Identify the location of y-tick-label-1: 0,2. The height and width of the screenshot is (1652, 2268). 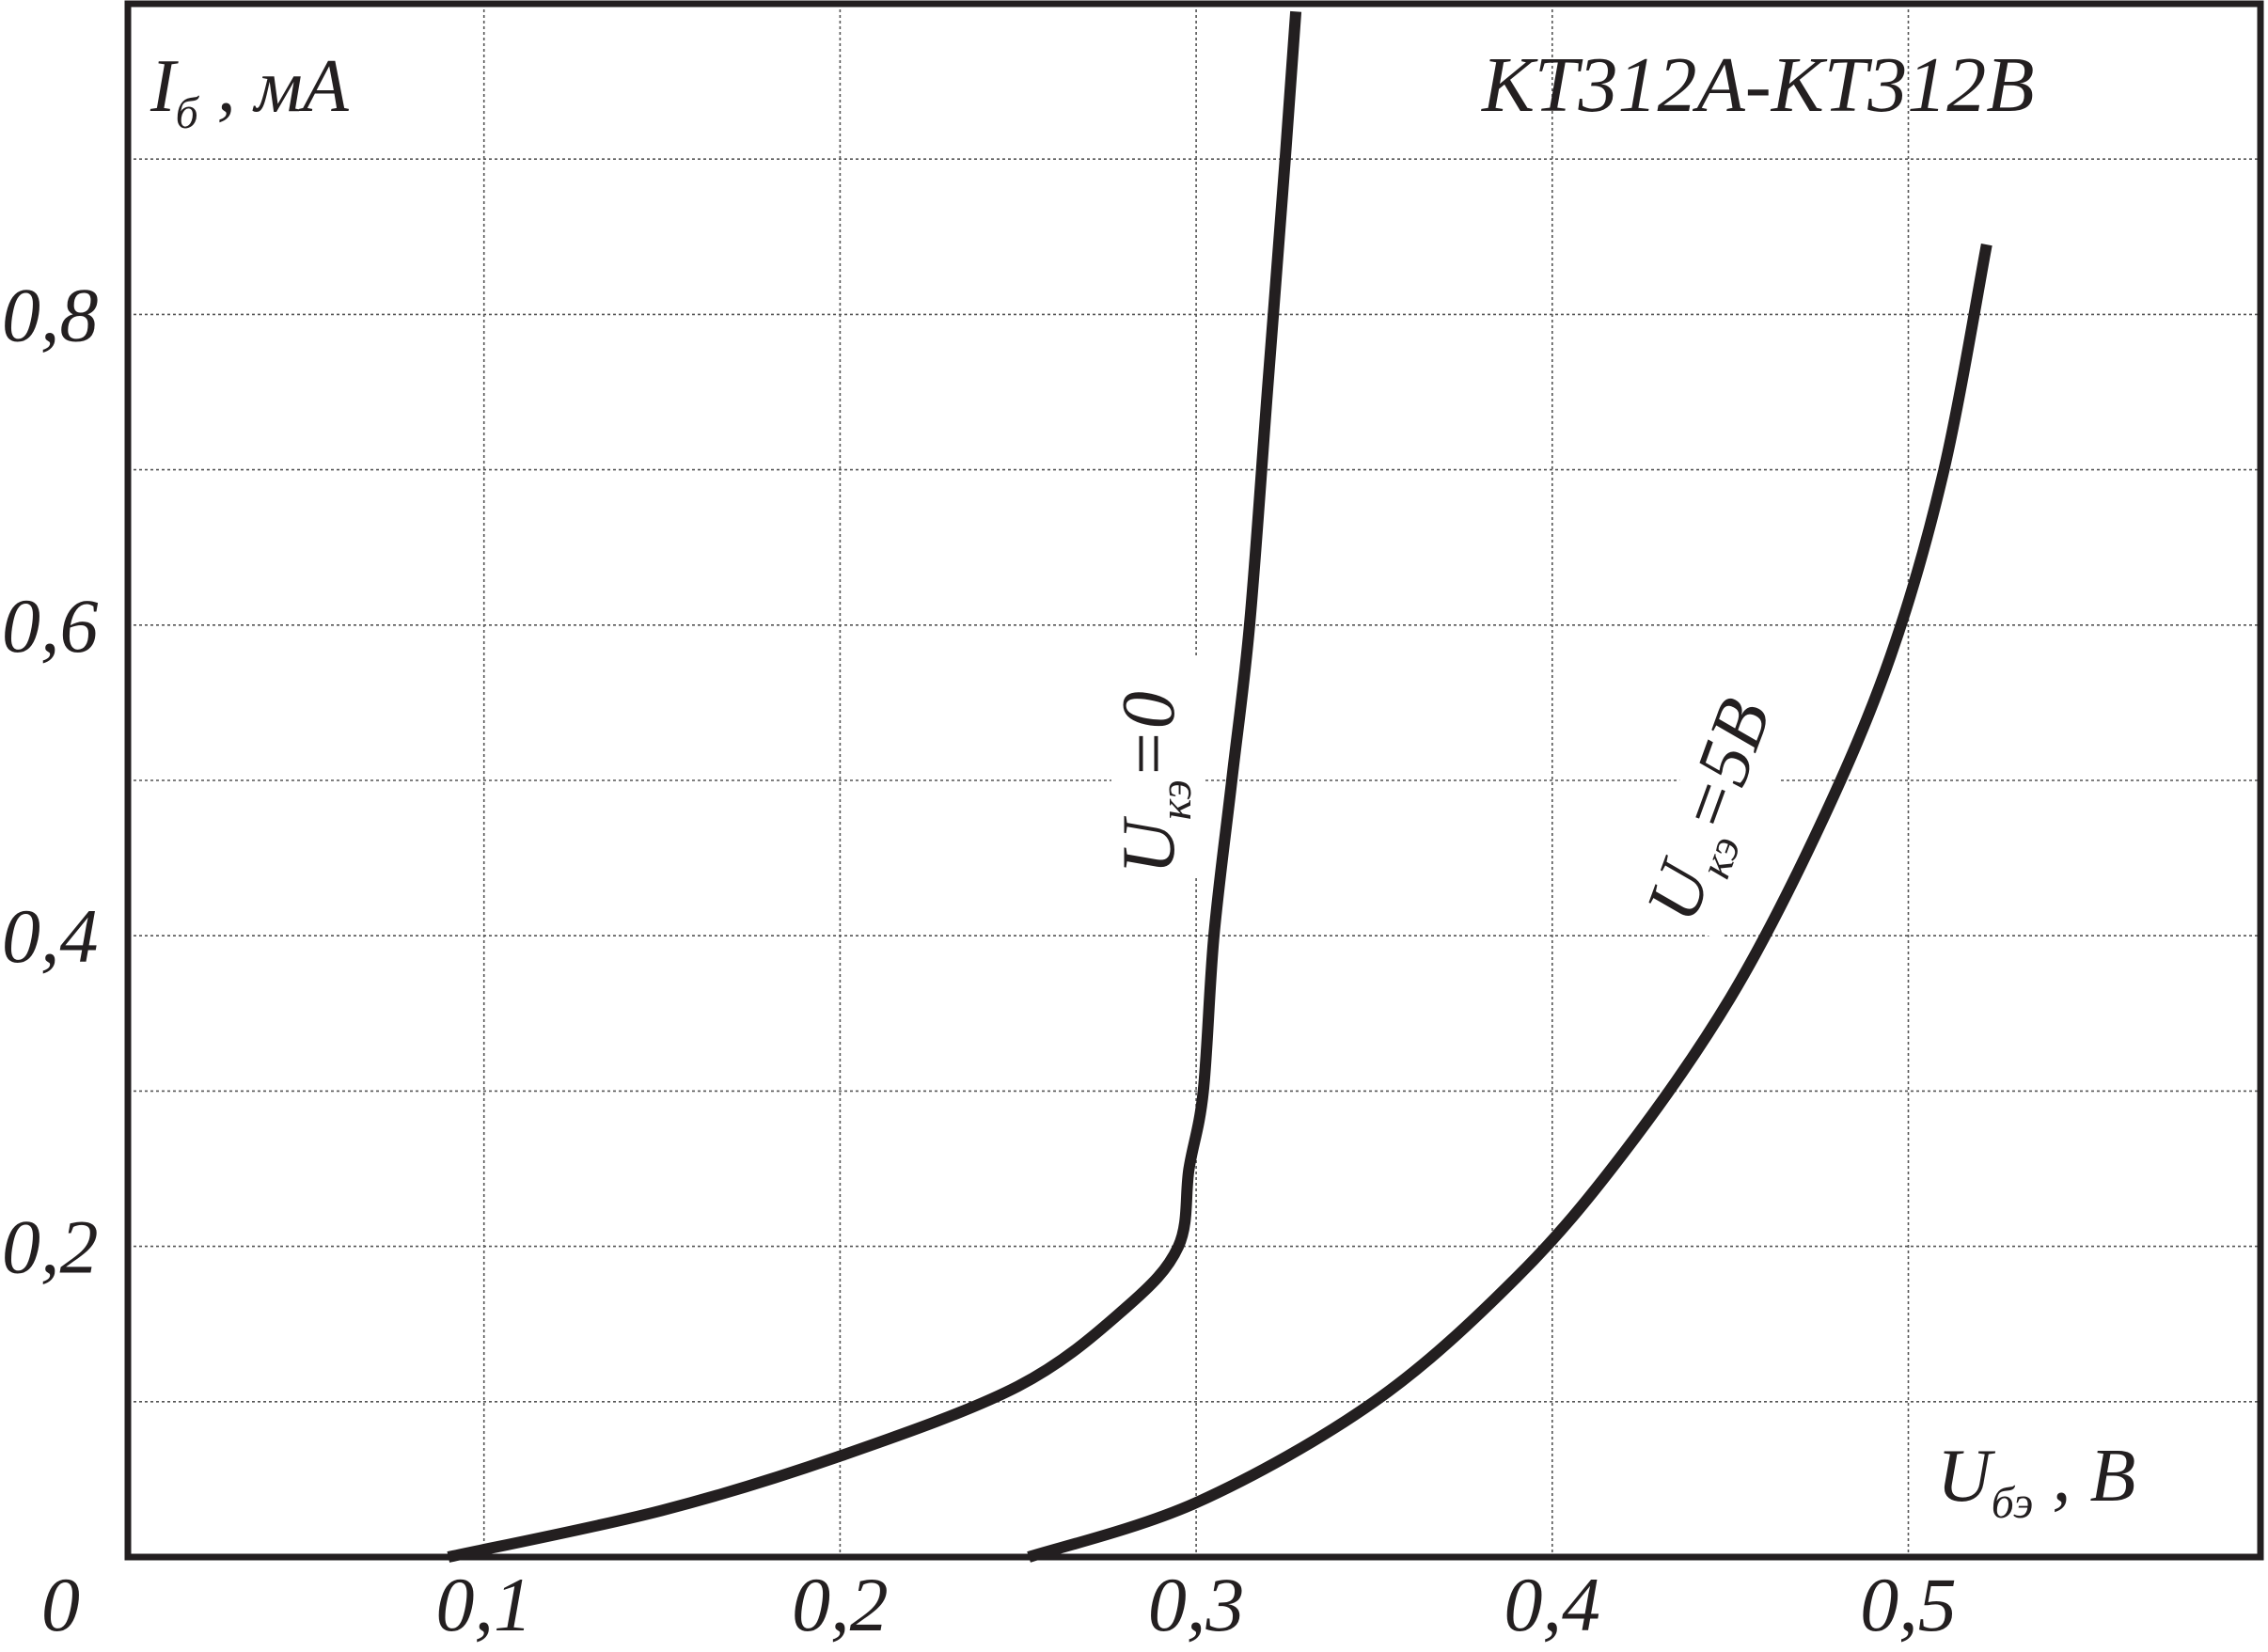
(51, 1247).